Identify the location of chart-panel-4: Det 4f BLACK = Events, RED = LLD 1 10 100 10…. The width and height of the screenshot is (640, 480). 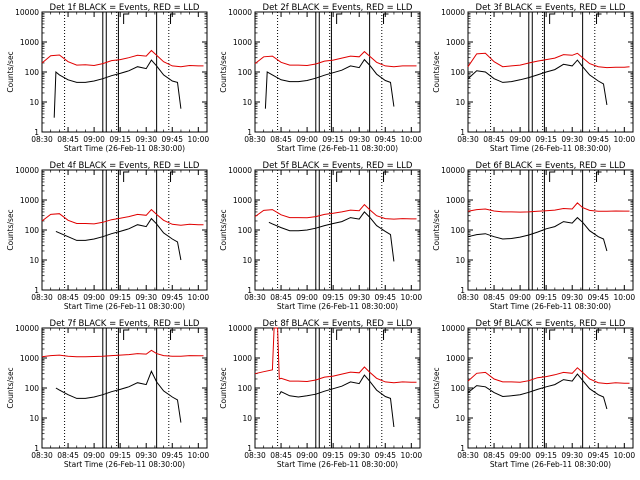
(107, 236).